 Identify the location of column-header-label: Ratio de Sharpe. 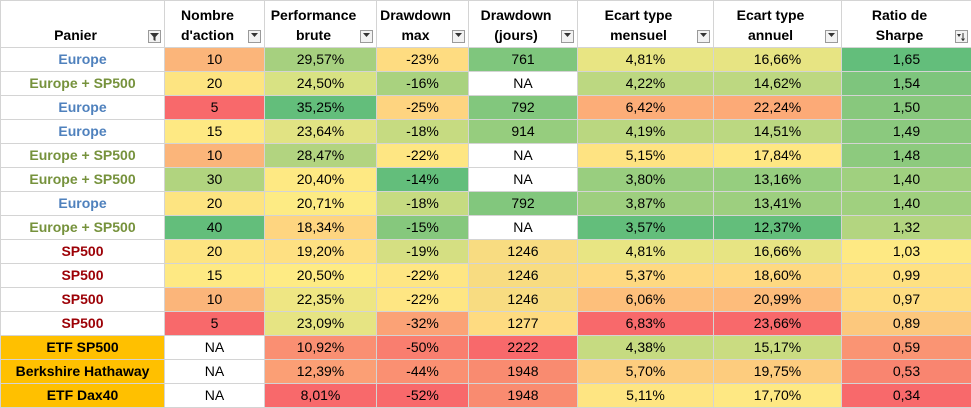
(906, 25).